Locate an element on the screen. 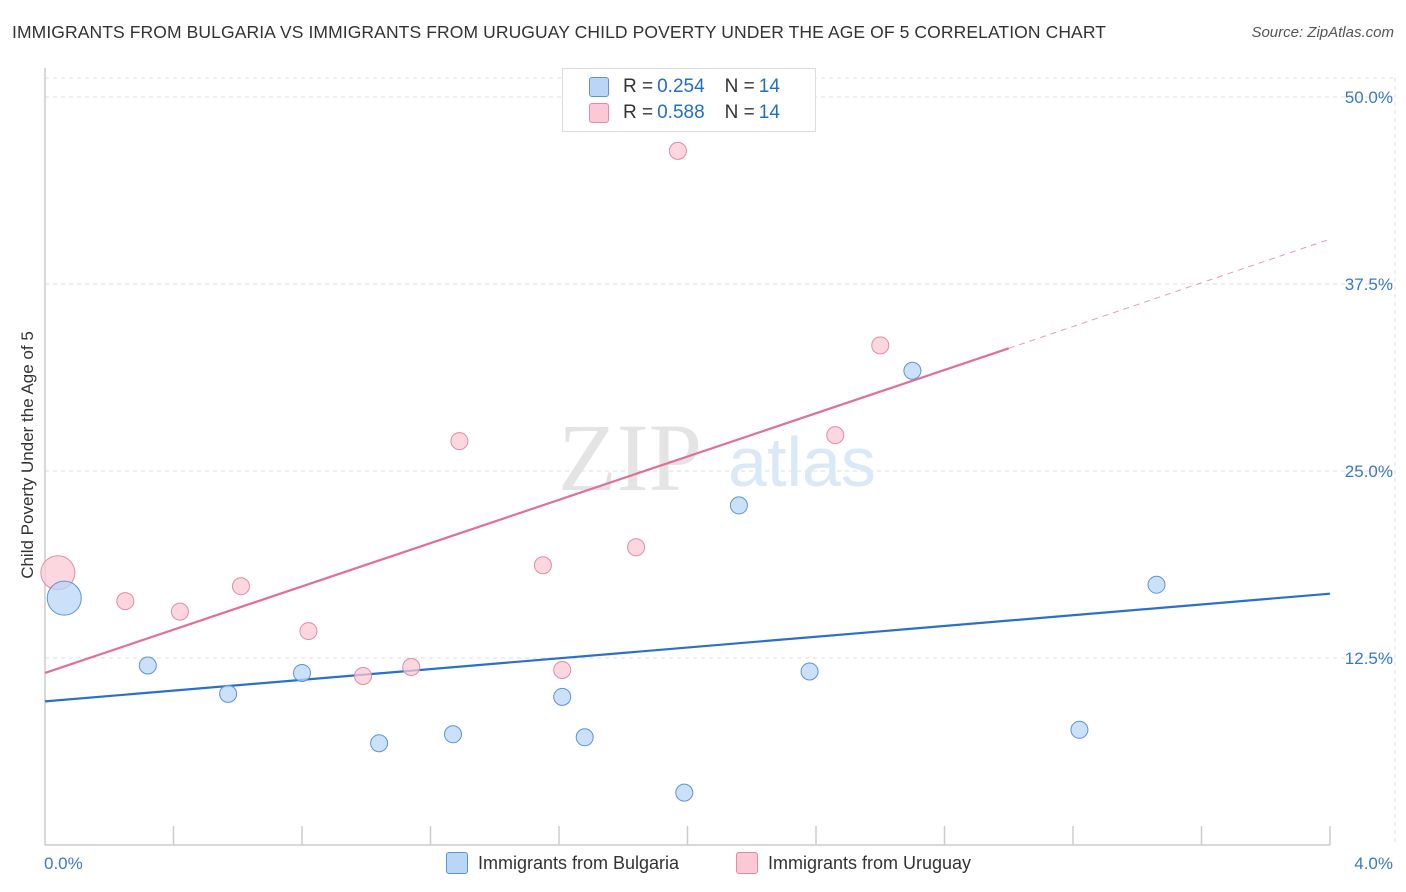 This screenshot has width=1406, height=892. series-swatch-bulgaria is located at coordinates (457, 863).